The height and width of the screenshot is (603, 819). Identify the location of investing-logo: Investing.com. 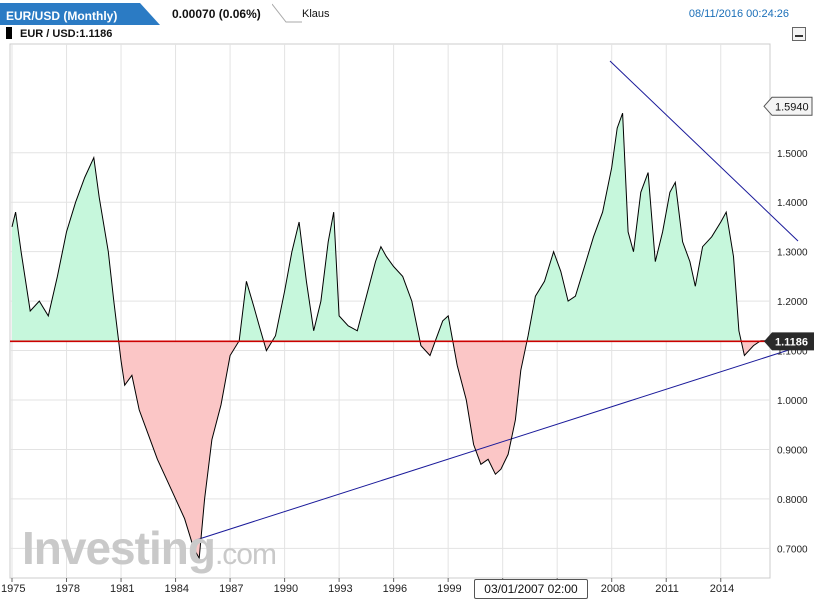
(149, 548).